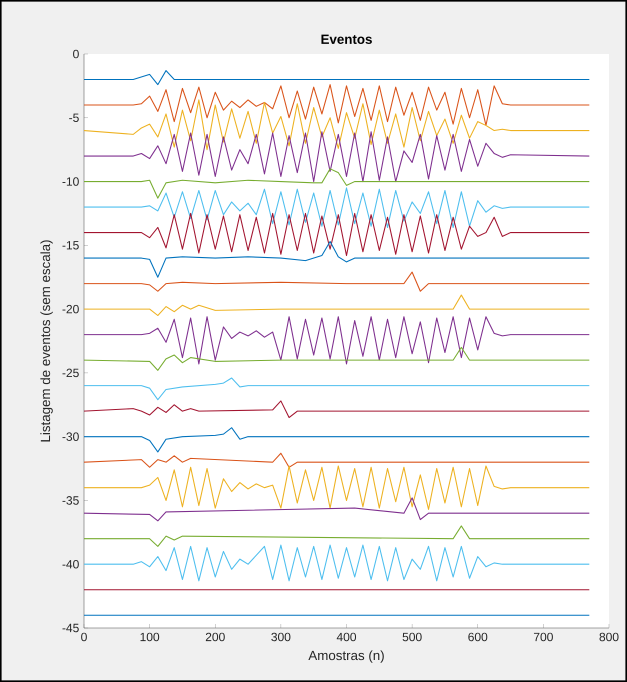 The height and width of the screenshot is (682, 627). I want to click on y-axis-title: Listagem de eventos (sem escala), so click(46, 341).